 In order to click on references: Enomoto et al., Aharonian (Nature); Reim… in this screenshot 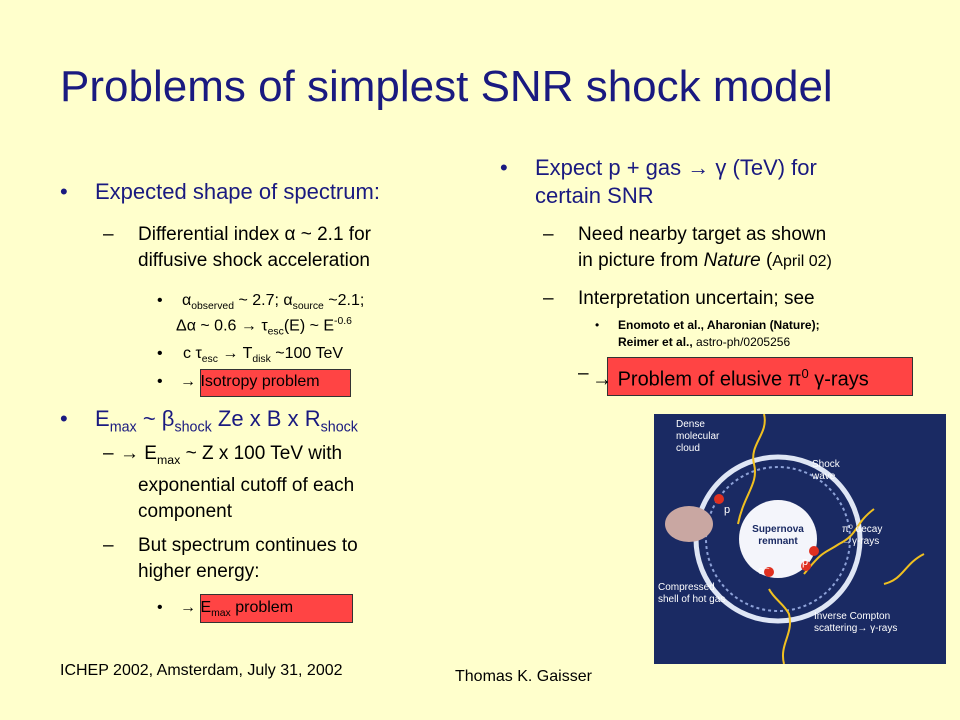, I will do `click(719, 333)`.